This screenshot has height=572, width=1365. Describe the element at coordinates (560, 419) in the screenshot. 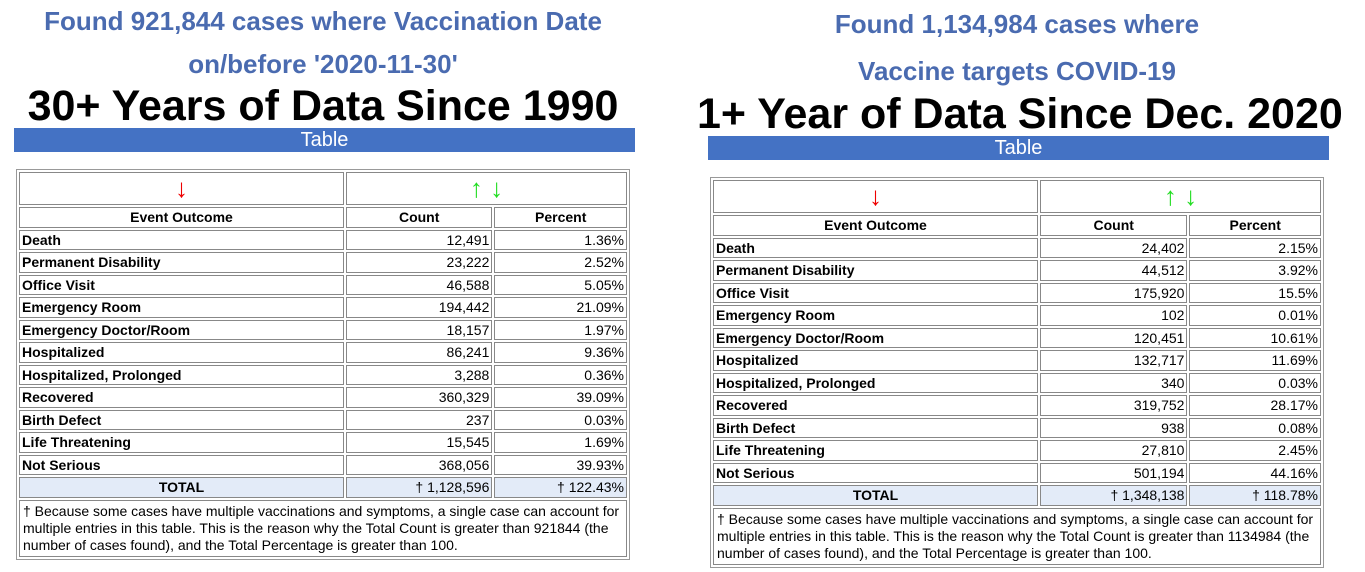

I see `percent-cell: 0.03%` at that location.